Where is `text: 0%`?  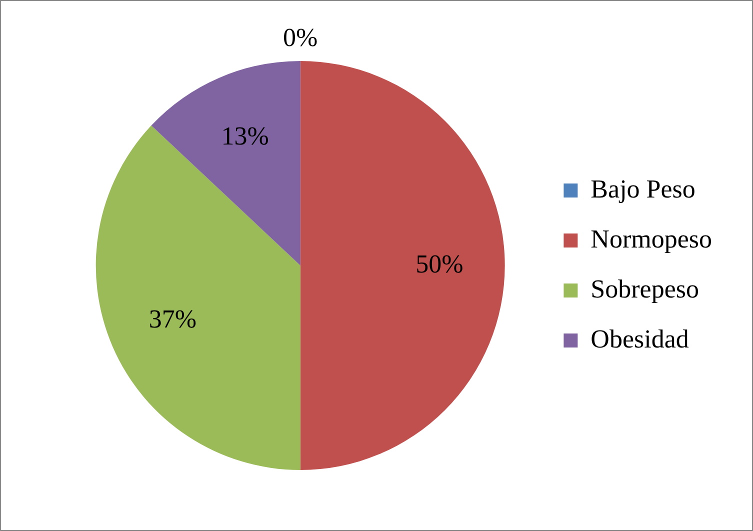 text: 0% is located at coordinates (300, 37).